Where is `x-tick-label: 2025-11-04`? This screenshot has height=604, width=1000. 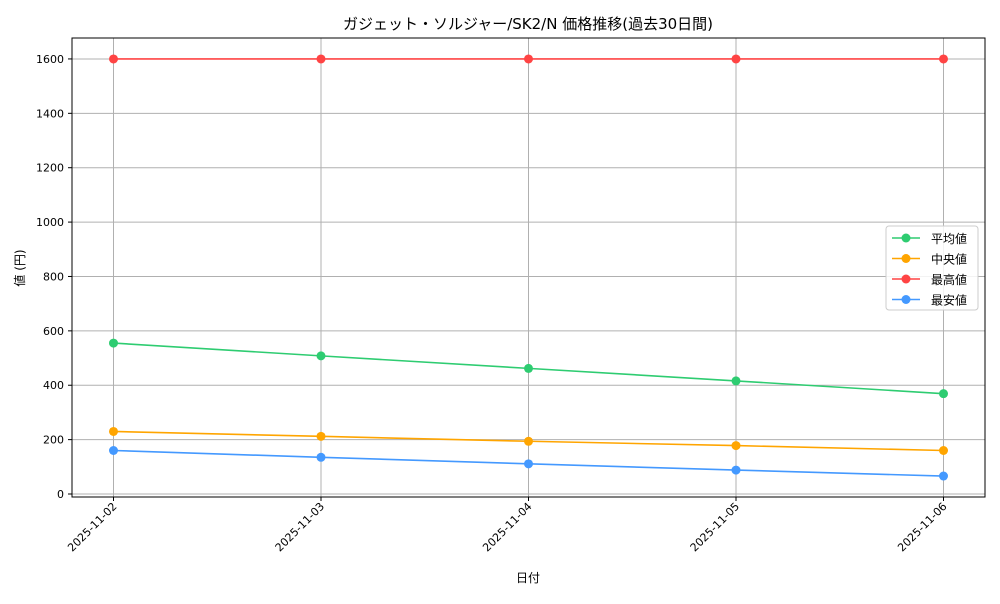 x-tick-label: 2025-11-04 is located at coordinates (507, 527).